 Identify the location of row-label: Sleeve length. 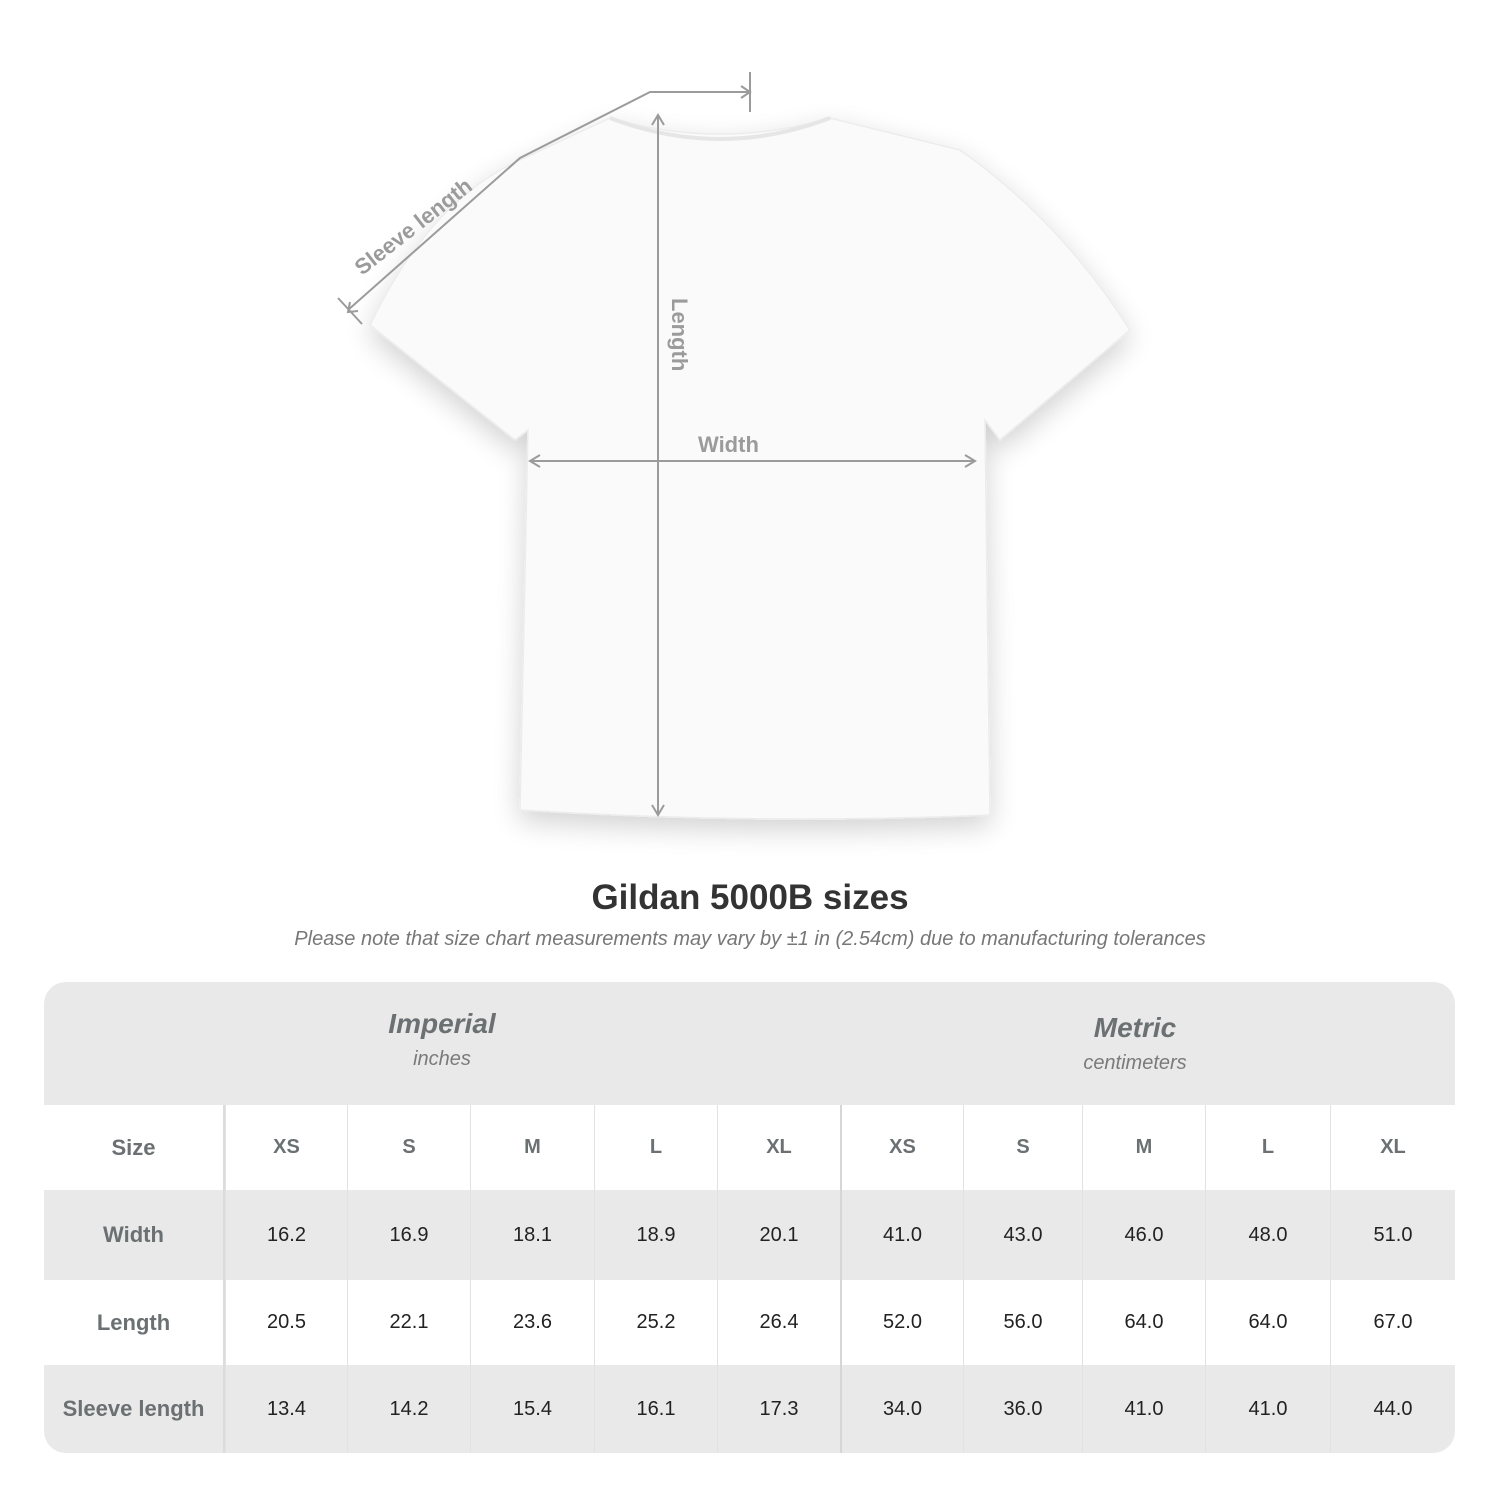
(134, 1409).